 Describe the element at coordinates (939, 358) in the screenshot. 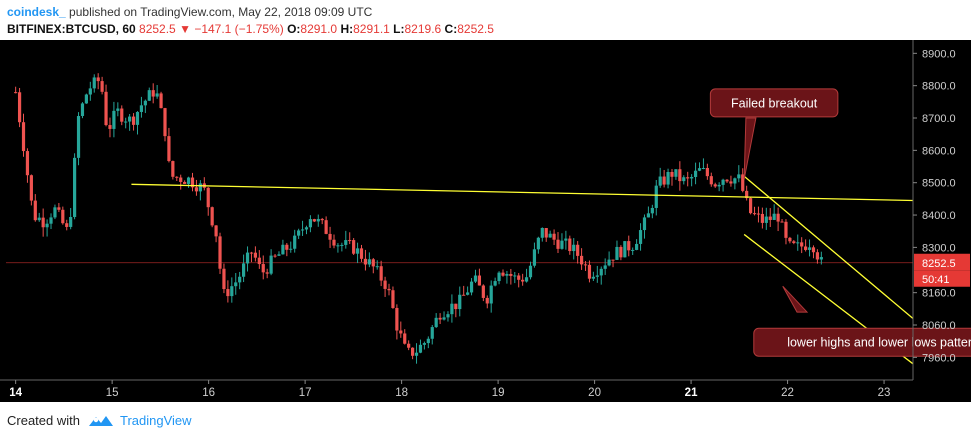

I see `y-tick-label: 7960.0` at that location.